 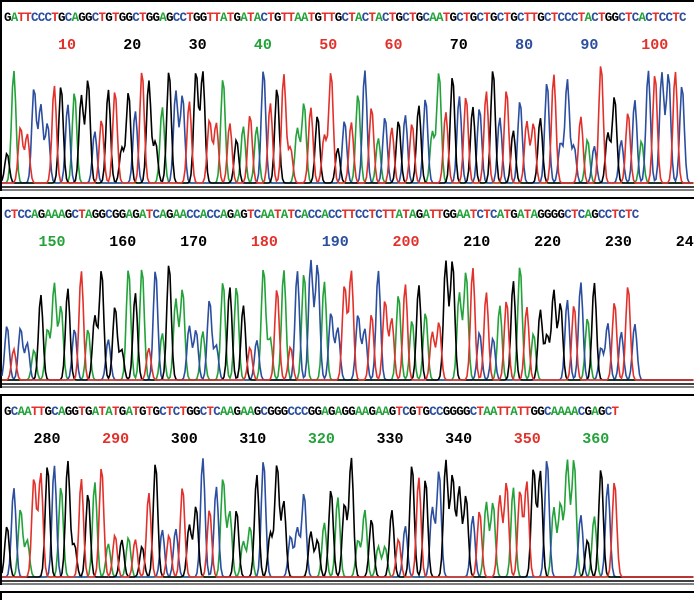 I want to click on position-label: 150, so click(x=51, y=242).